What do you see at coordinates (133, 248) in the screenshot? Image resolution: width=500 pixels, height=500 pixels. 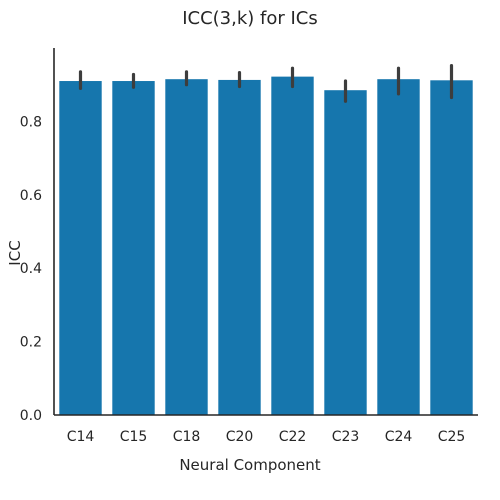 I see `bar-c15` at bounding box center [133, 248].